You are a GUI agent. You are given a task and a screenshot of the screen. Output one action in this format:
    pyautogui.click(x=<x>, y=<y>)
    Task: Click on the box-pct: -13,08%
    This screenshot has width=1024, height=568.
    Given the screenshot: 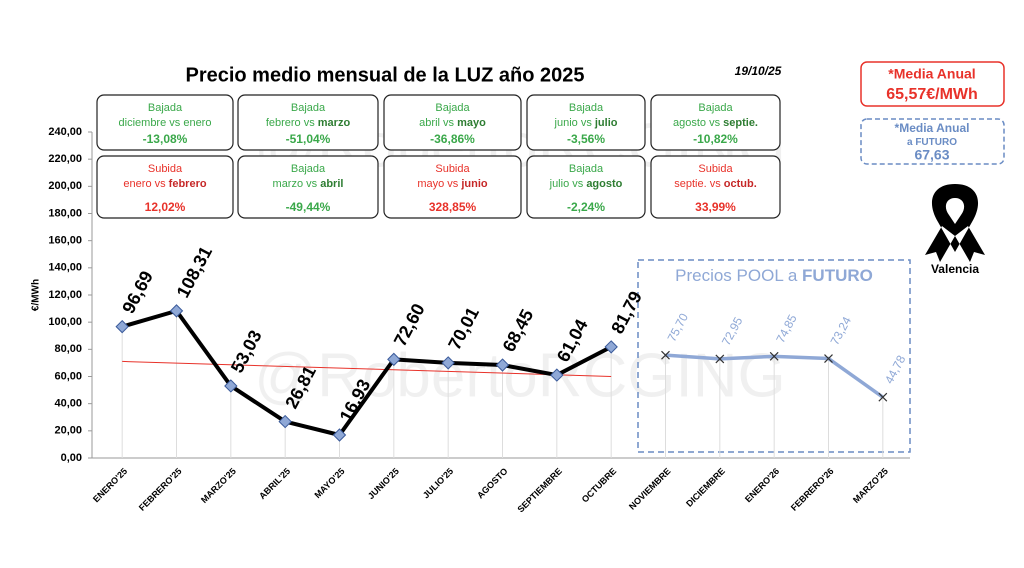 What is the action you would take?
    pyautogui.click(x=165, y=139)
    